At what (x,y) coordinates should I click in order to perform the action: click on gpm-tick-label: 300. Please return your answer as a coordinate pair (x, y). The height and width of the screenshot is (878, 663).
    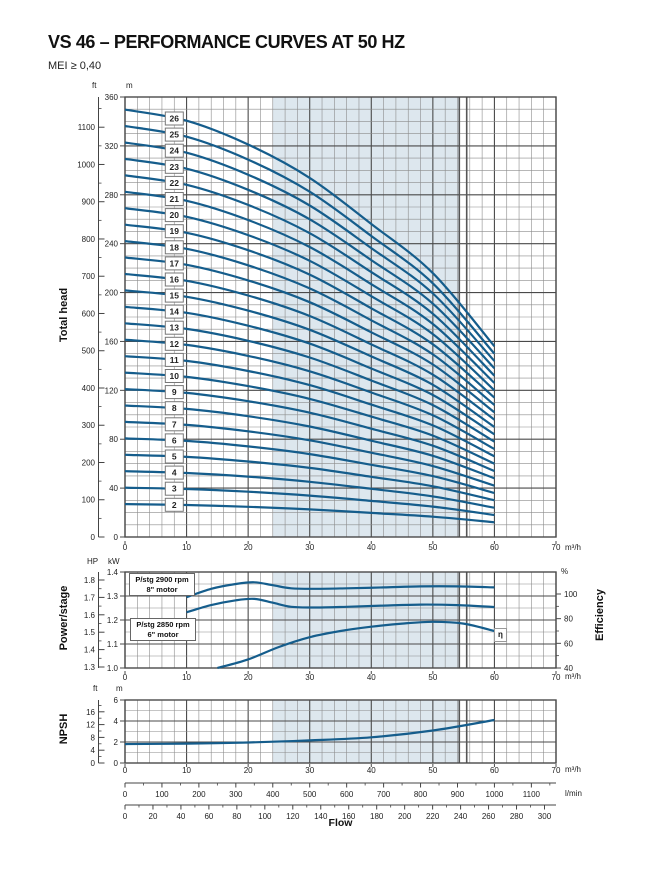
    Looking at the image, I should click on (545, 816).